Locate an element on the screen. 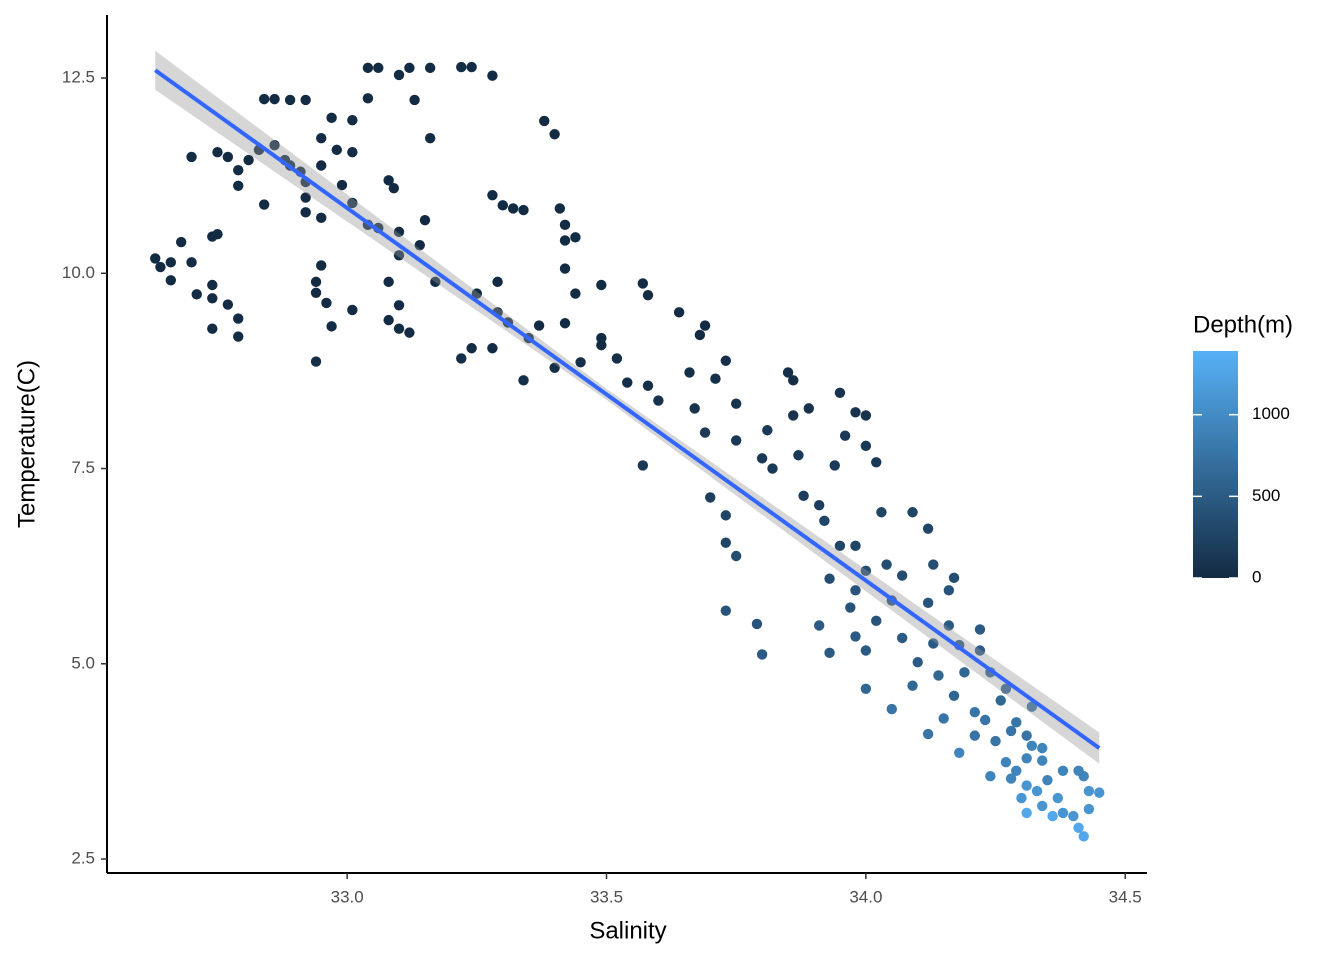 This screenshot has width=1344, height=965. x-tick-label: 33.5 is located at coordinates (606, 896).